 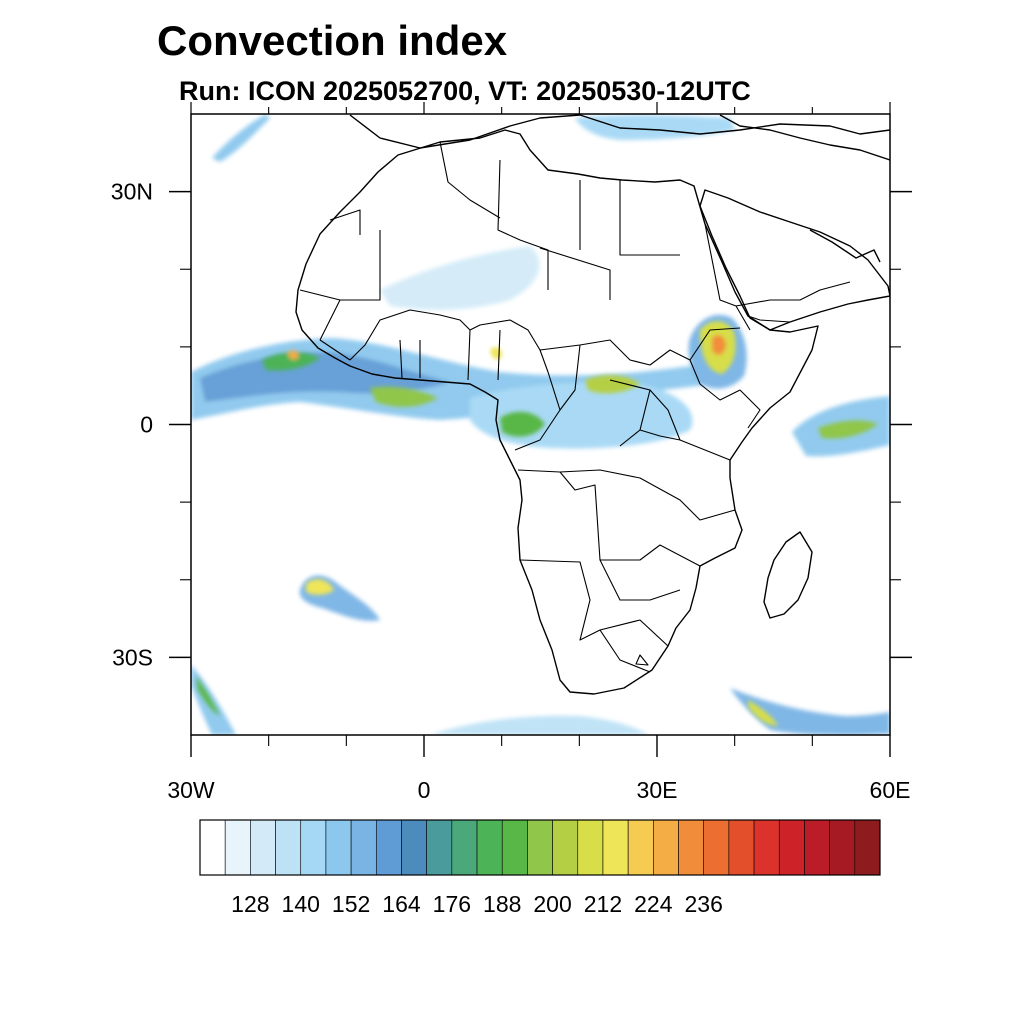 What do you see at coordinates (404, 396) in the screenshot?
I see `field-gulf-guinea-core` at bounding box center [404, 396].